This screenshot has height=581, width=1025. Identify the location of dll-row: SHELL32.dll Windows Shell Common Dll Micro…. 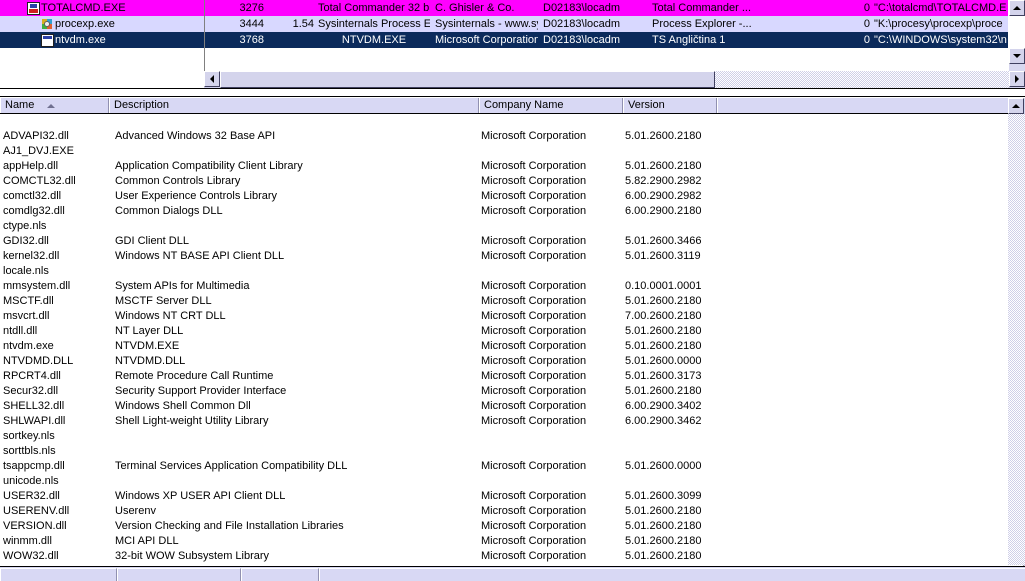
(504, 406).